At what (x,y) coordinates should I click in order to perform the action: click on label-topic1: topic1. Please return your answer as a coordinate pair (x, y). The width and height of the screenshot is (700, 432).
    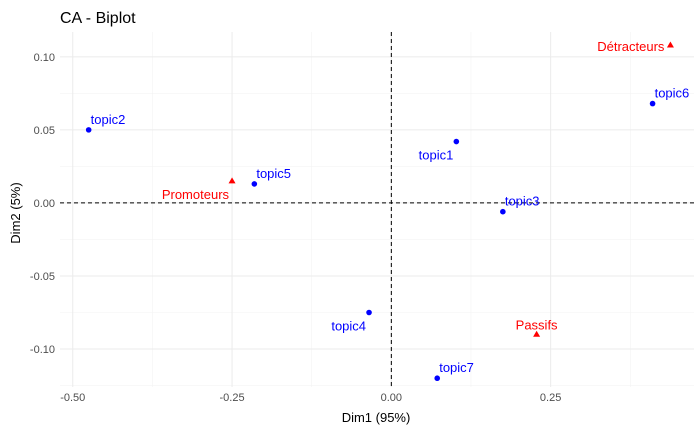
    Looking at the image, I should click on (436, 155).